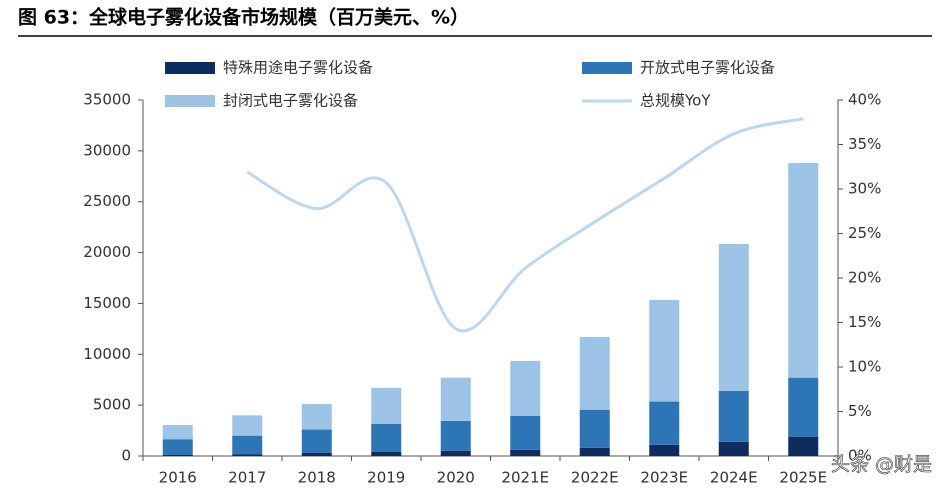 Image resolution: width=947 pixels, height=499 pixels. Describe the element at coordinates (126, 456) in the screenshot. I see `y-tick-label: 0` at that location.